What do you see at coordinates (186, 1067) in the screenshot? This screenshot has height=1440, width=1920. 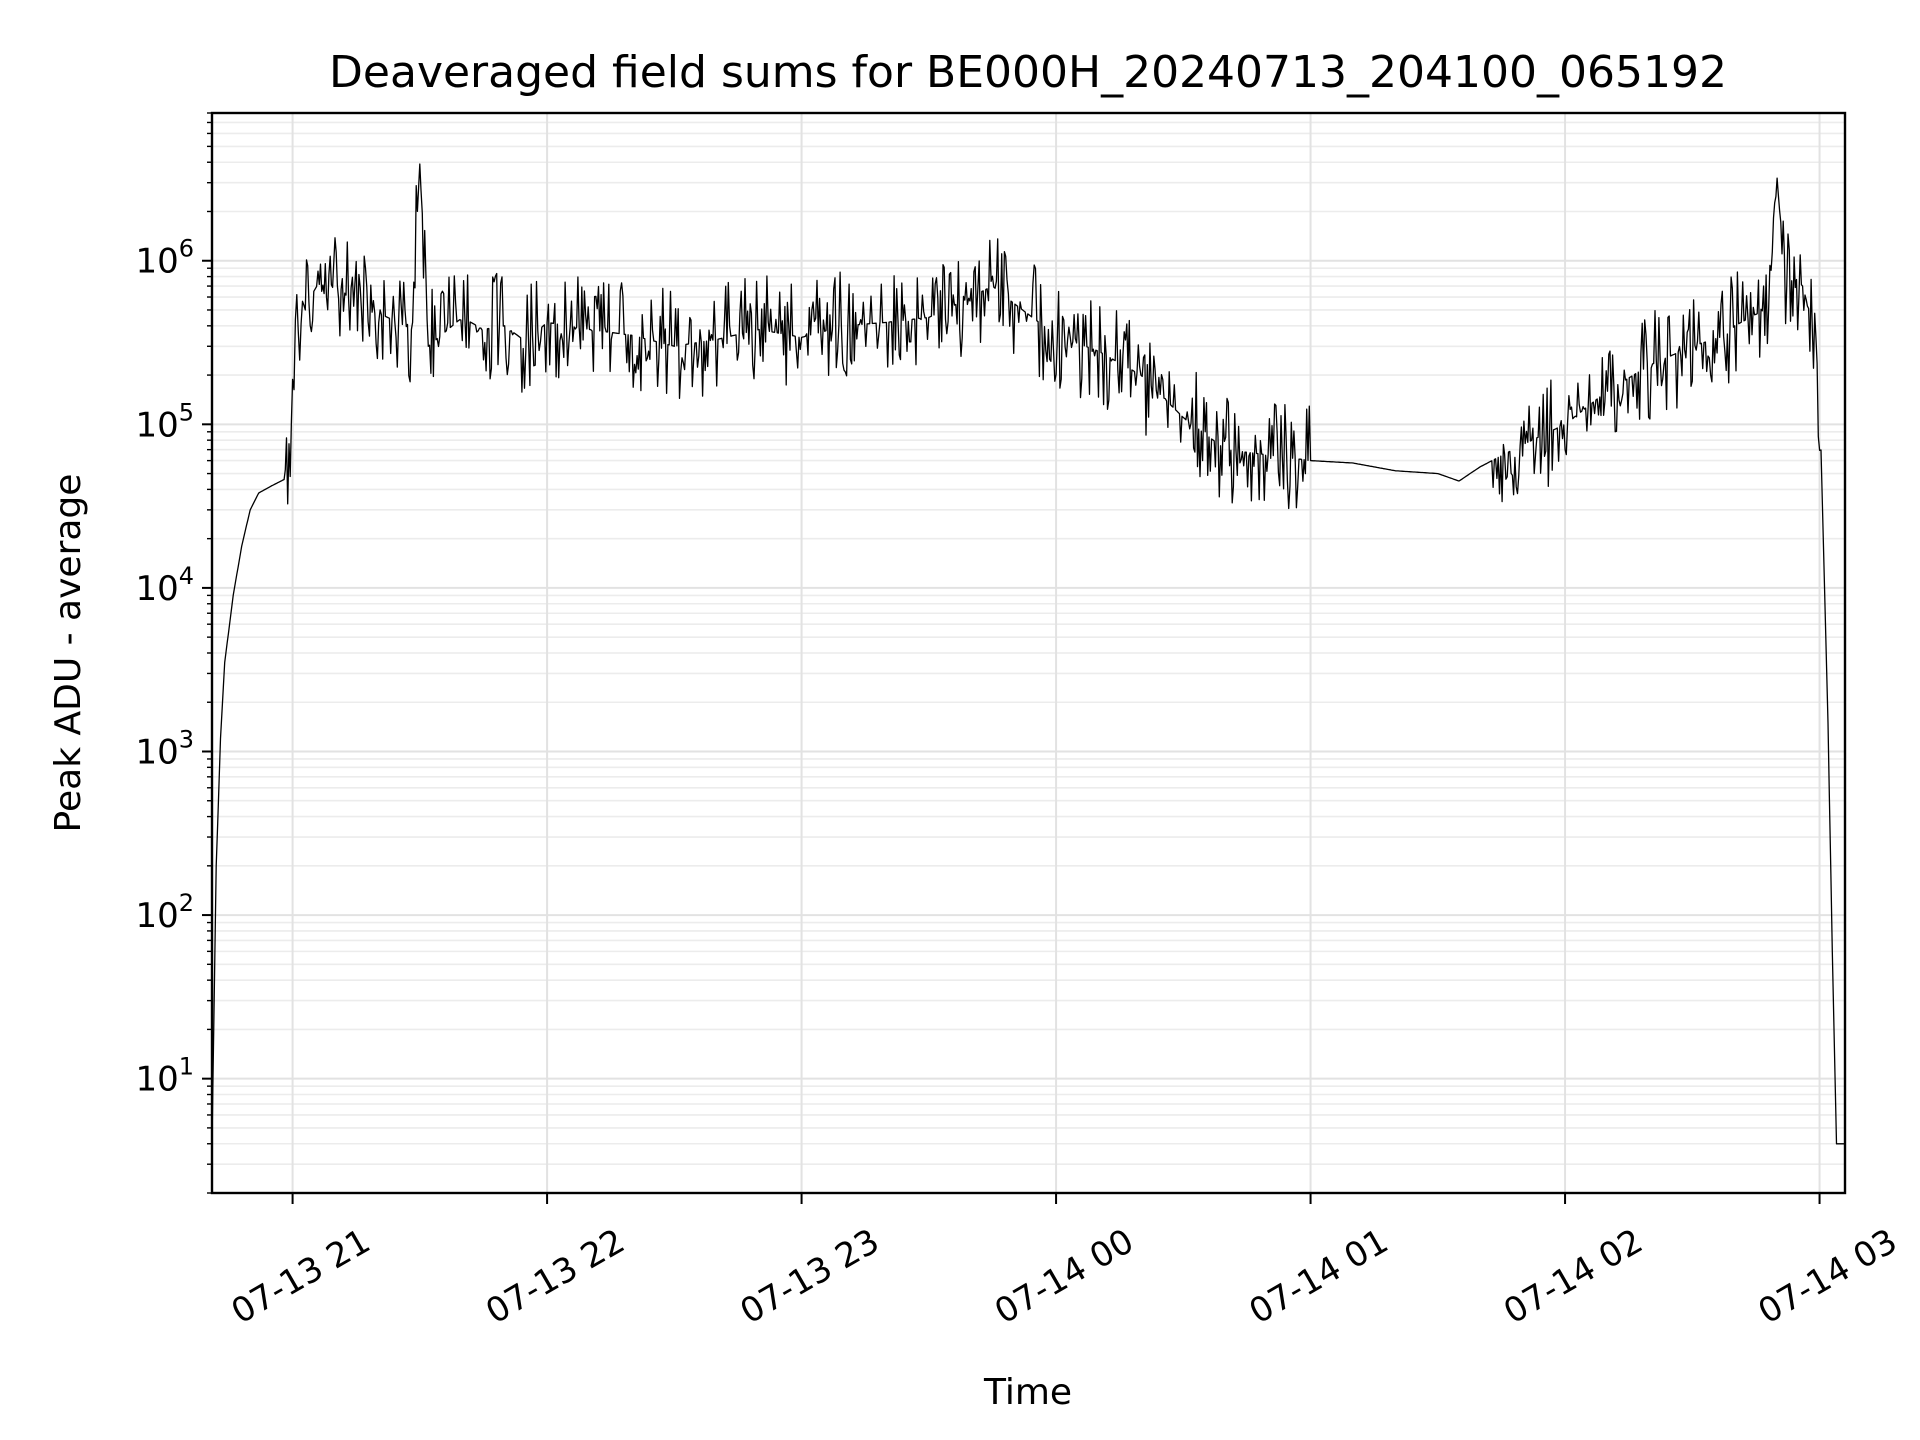 I see `y-tick-exponent: 1` at bounding box center [186, 1067].